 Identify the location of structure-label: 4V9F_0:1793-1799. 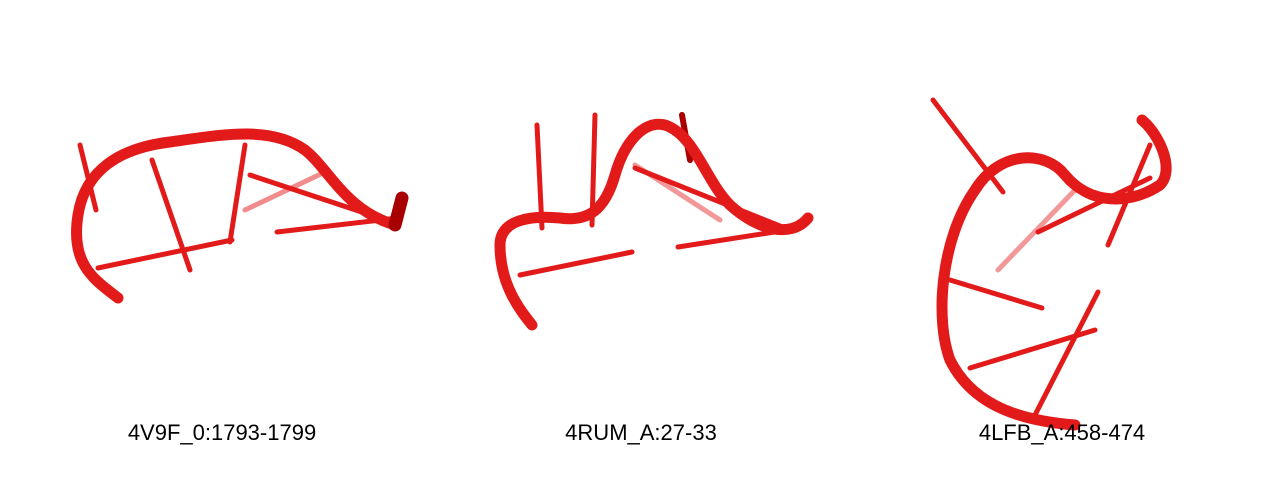
(222, 432).